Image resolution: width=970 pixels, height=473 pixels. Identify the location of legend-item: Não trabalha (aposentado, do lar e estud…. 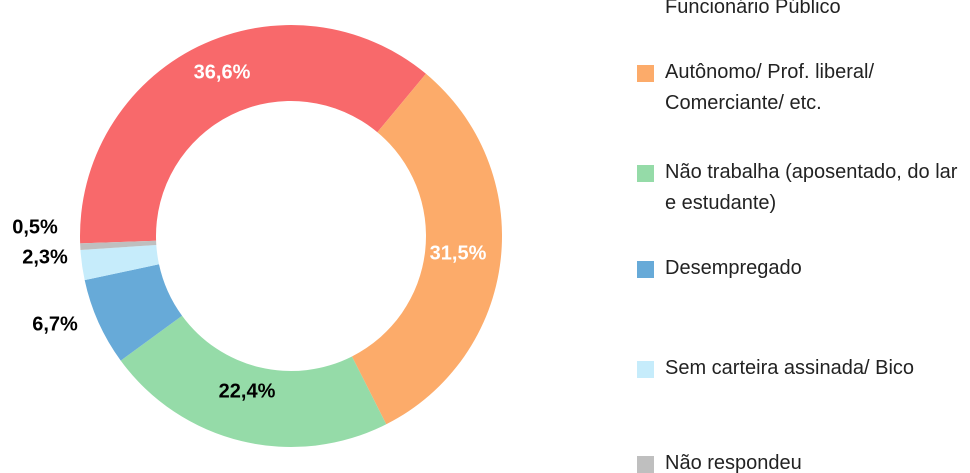
(802, 189).